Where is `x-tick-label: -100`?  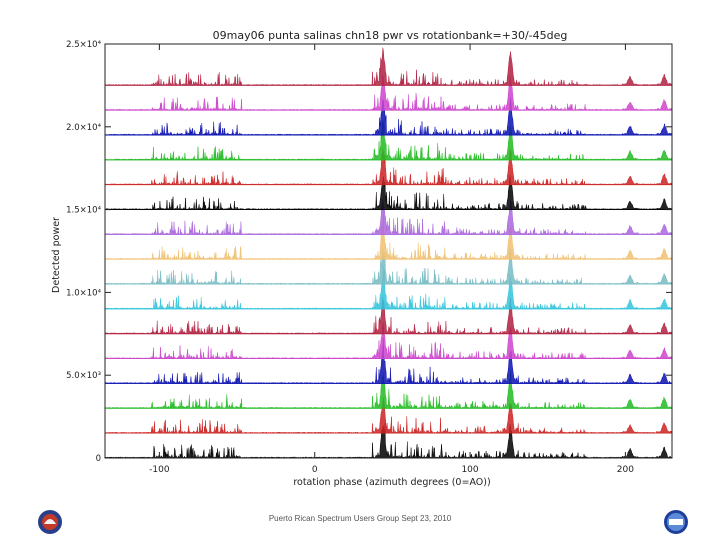 x-tick-label: -100 is located at coordinates (159, 470).